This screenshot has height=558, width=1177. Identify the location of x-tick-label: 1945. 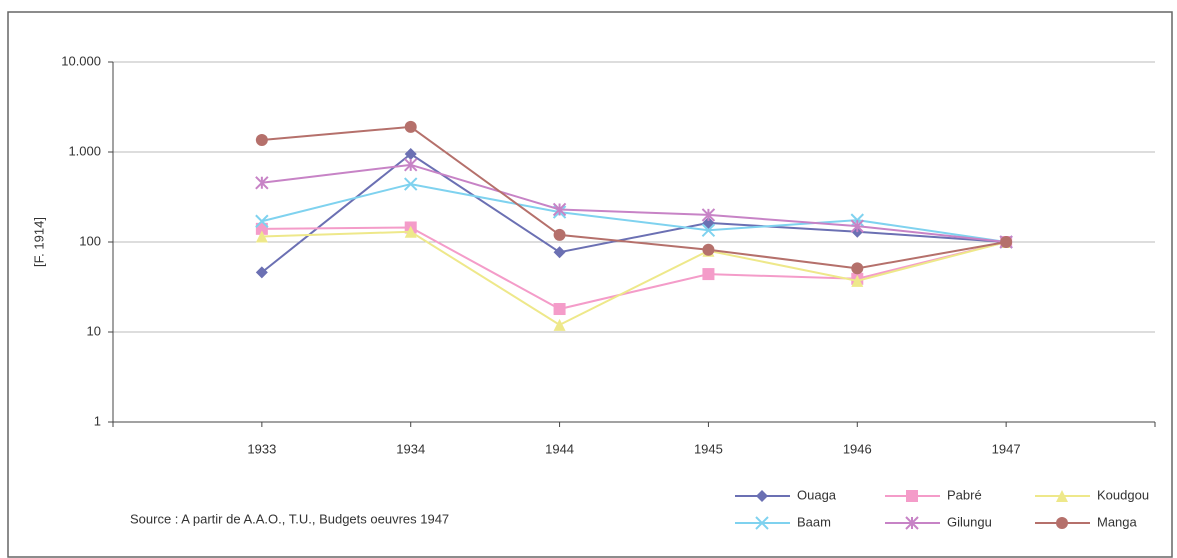
(708, 448).